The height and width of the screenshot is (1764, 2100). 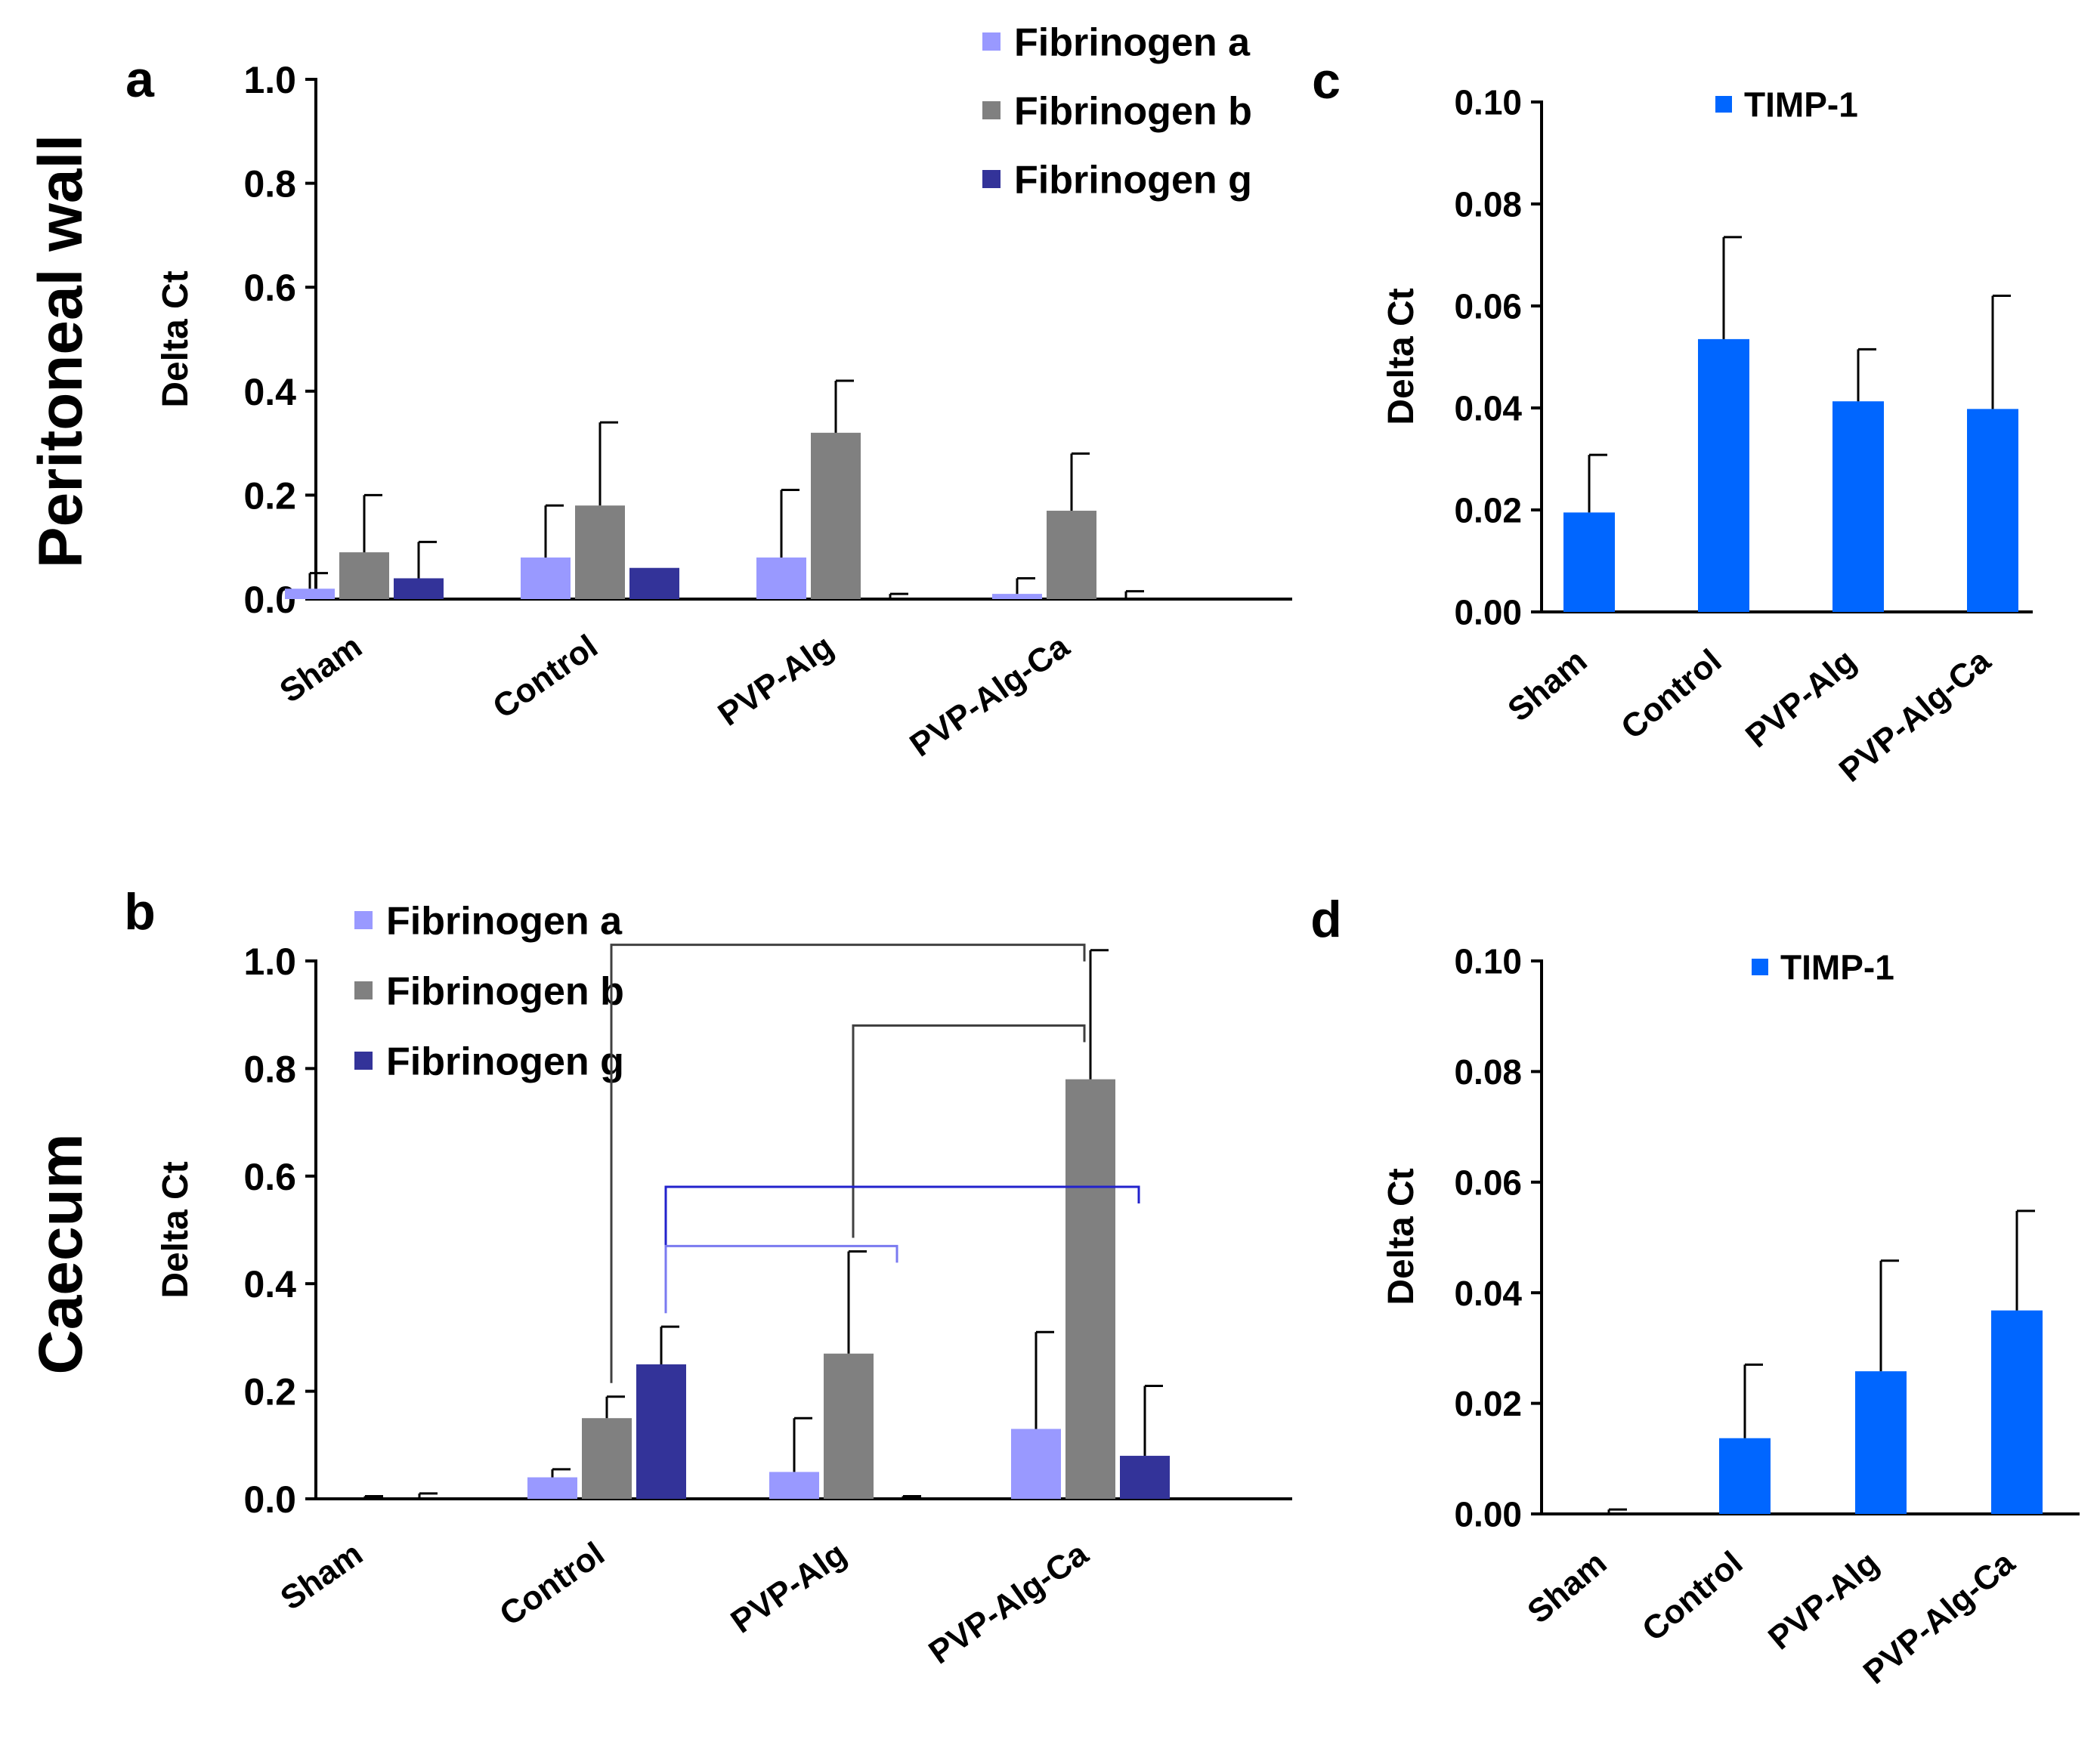 What do you see at coordinates (600, 552) in the screenshot?
I see `bar-a-fibrinogen-b-control` at bounding box center [600, 552].